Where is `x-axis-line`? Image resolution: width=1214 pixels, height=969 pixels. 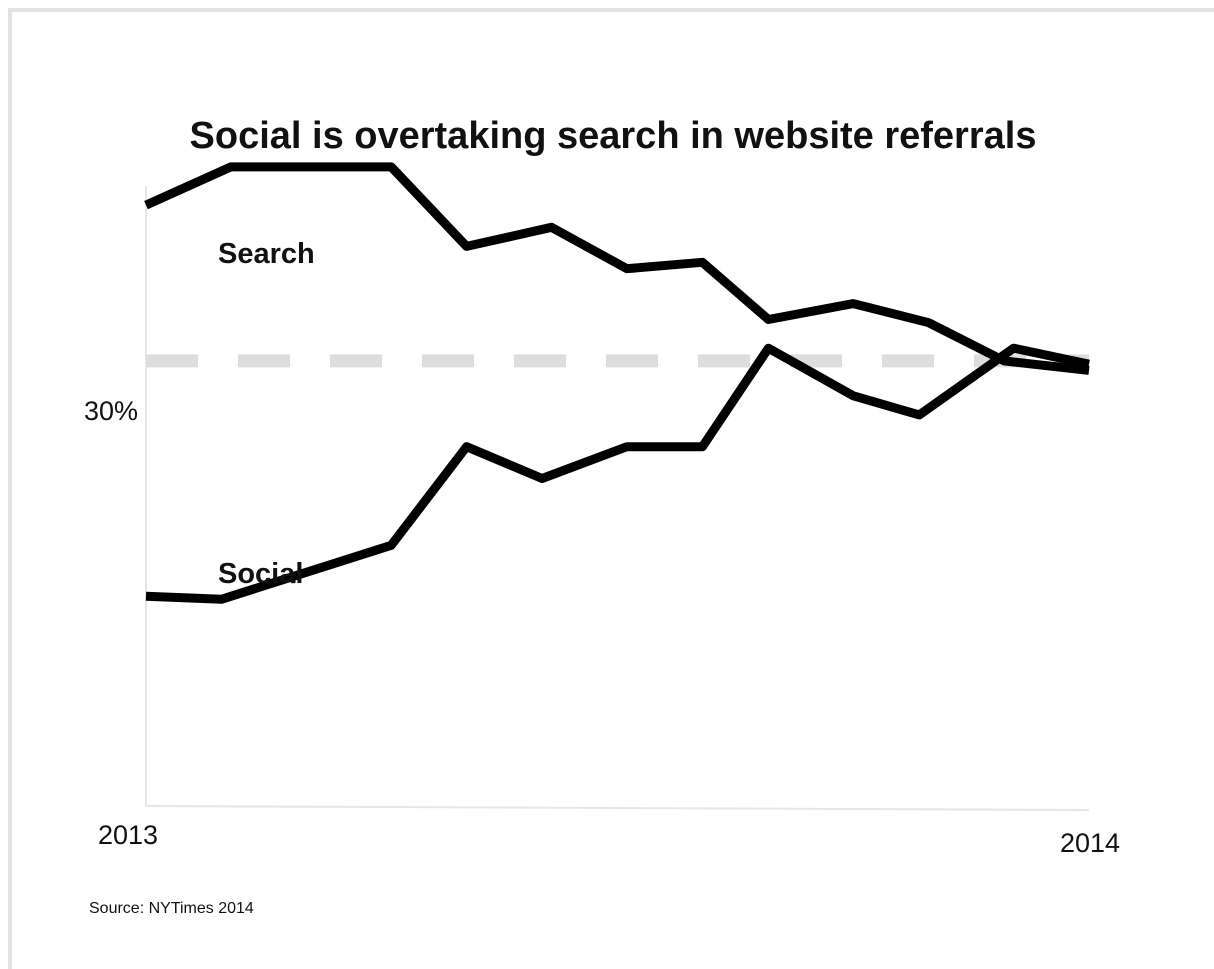
x-axis-line is located at coordinates (617, 808).